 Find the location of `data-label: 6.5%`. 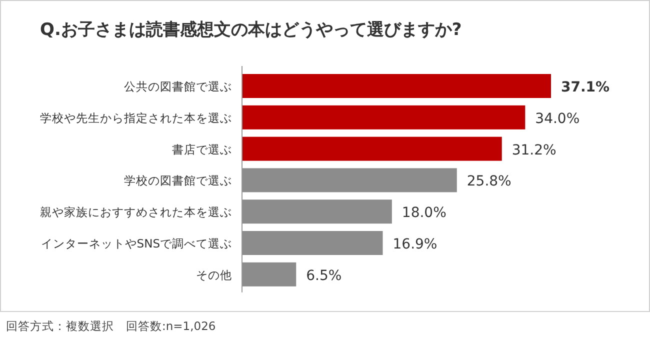

data-label: 6.5% is located at coordinates (324, 276).